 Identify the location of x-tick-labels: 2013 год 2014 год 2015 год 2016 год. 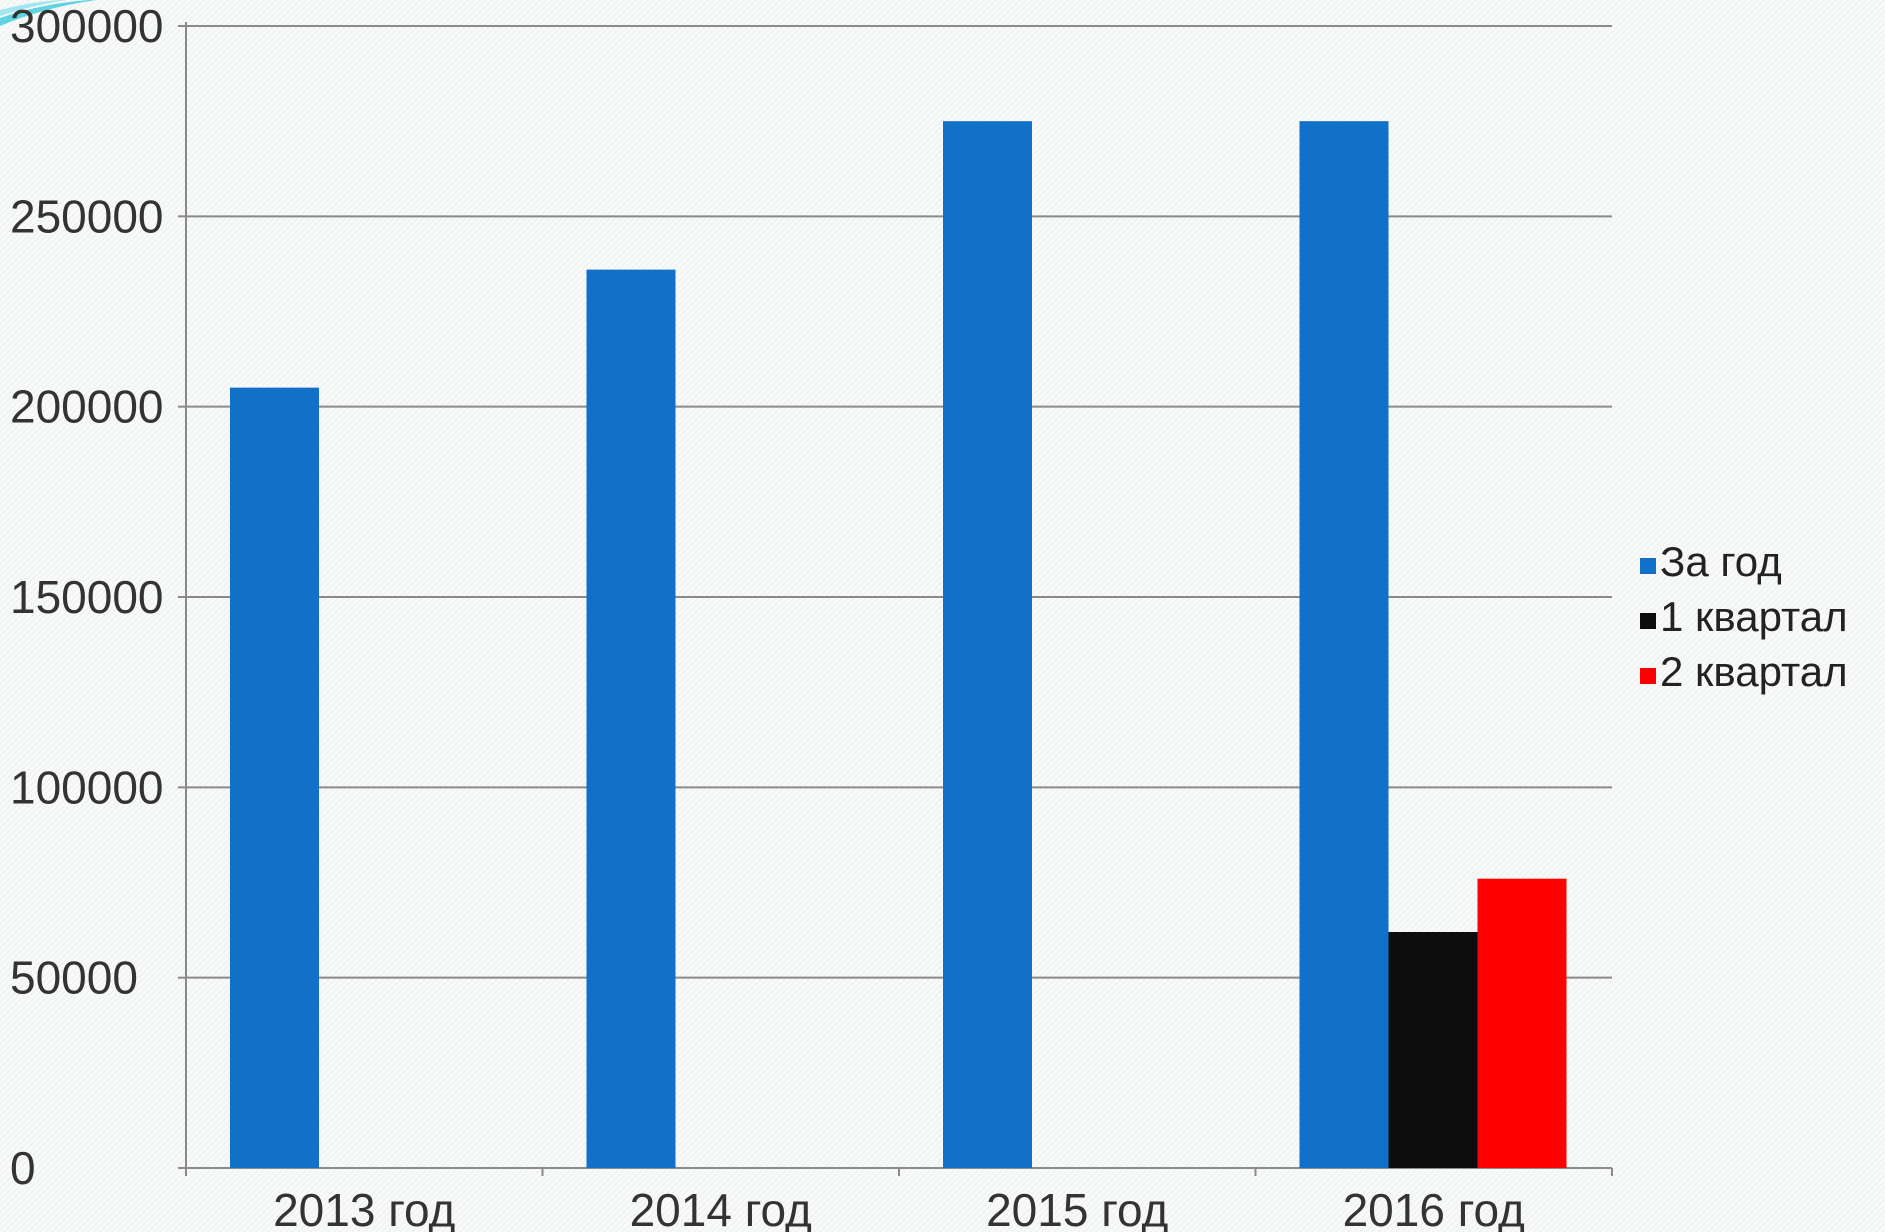
(899, 1208).